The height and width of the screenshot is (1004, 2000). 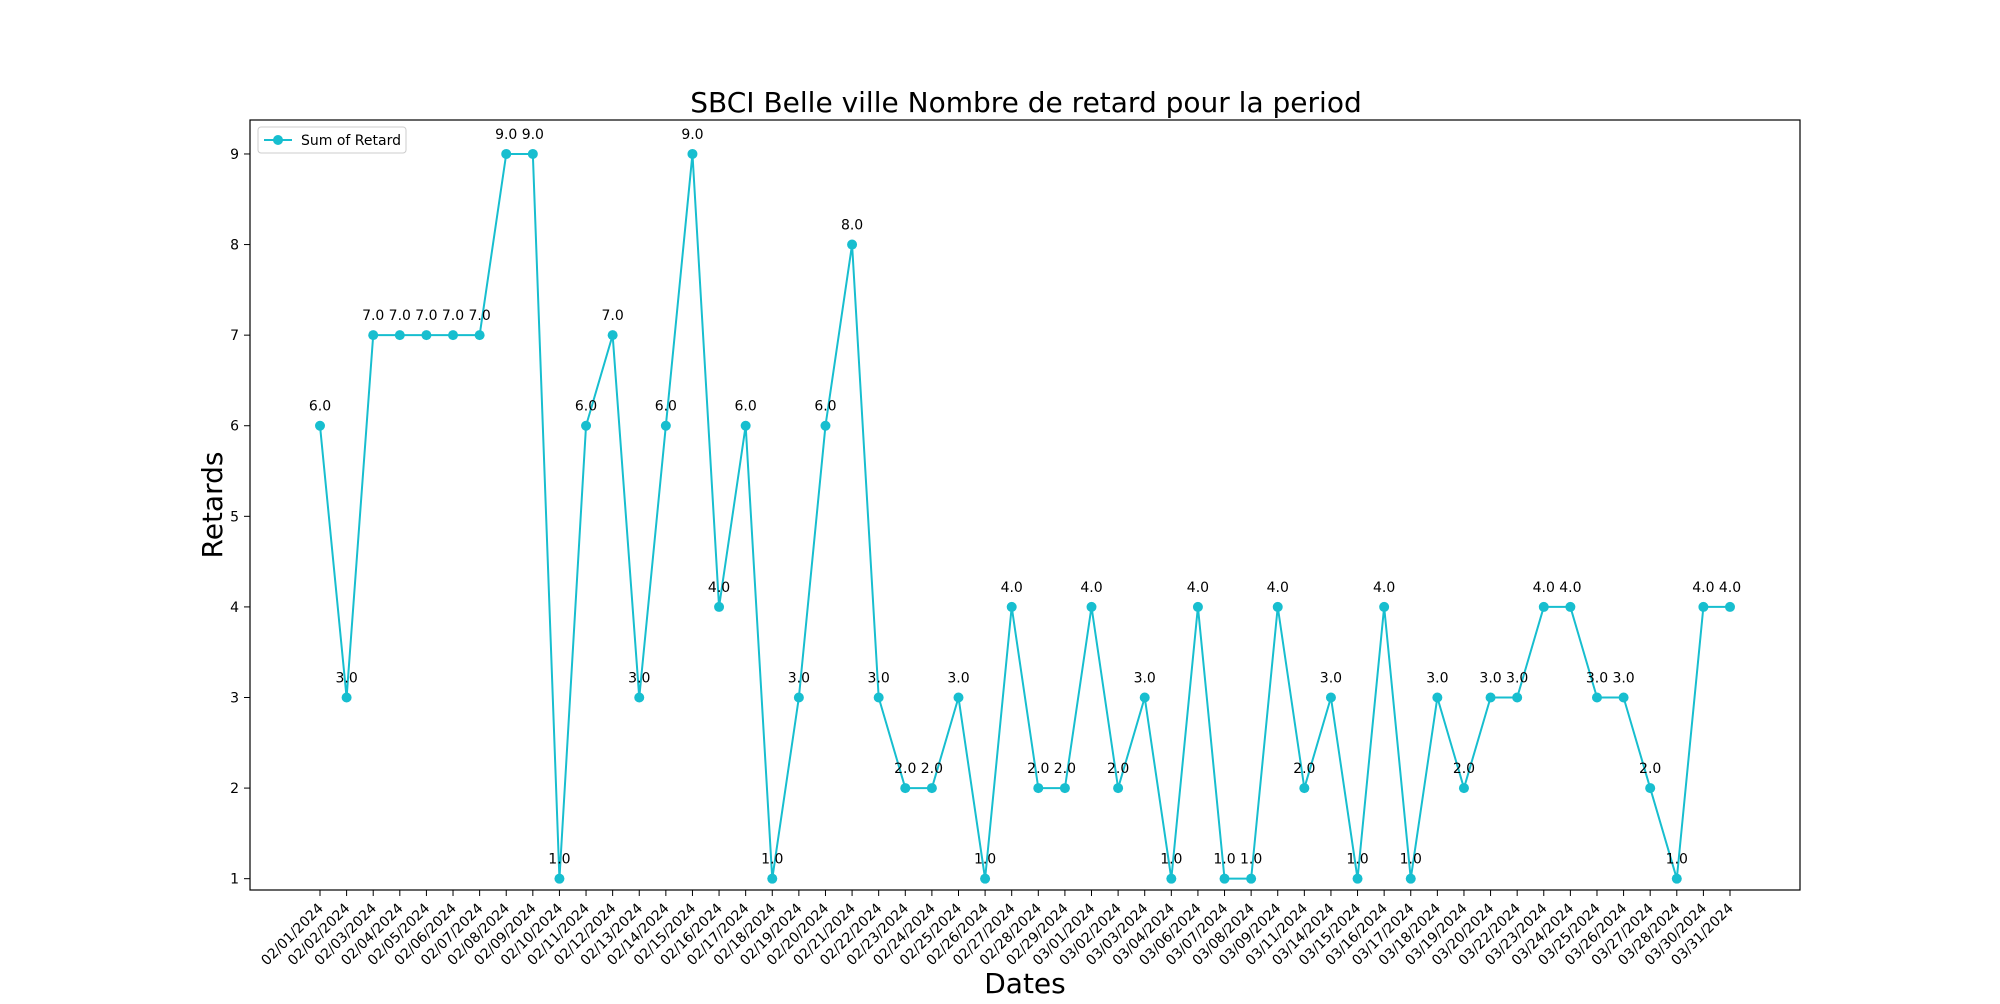 I want to click on y-tick-label: 9, so click(x=234, y=155).